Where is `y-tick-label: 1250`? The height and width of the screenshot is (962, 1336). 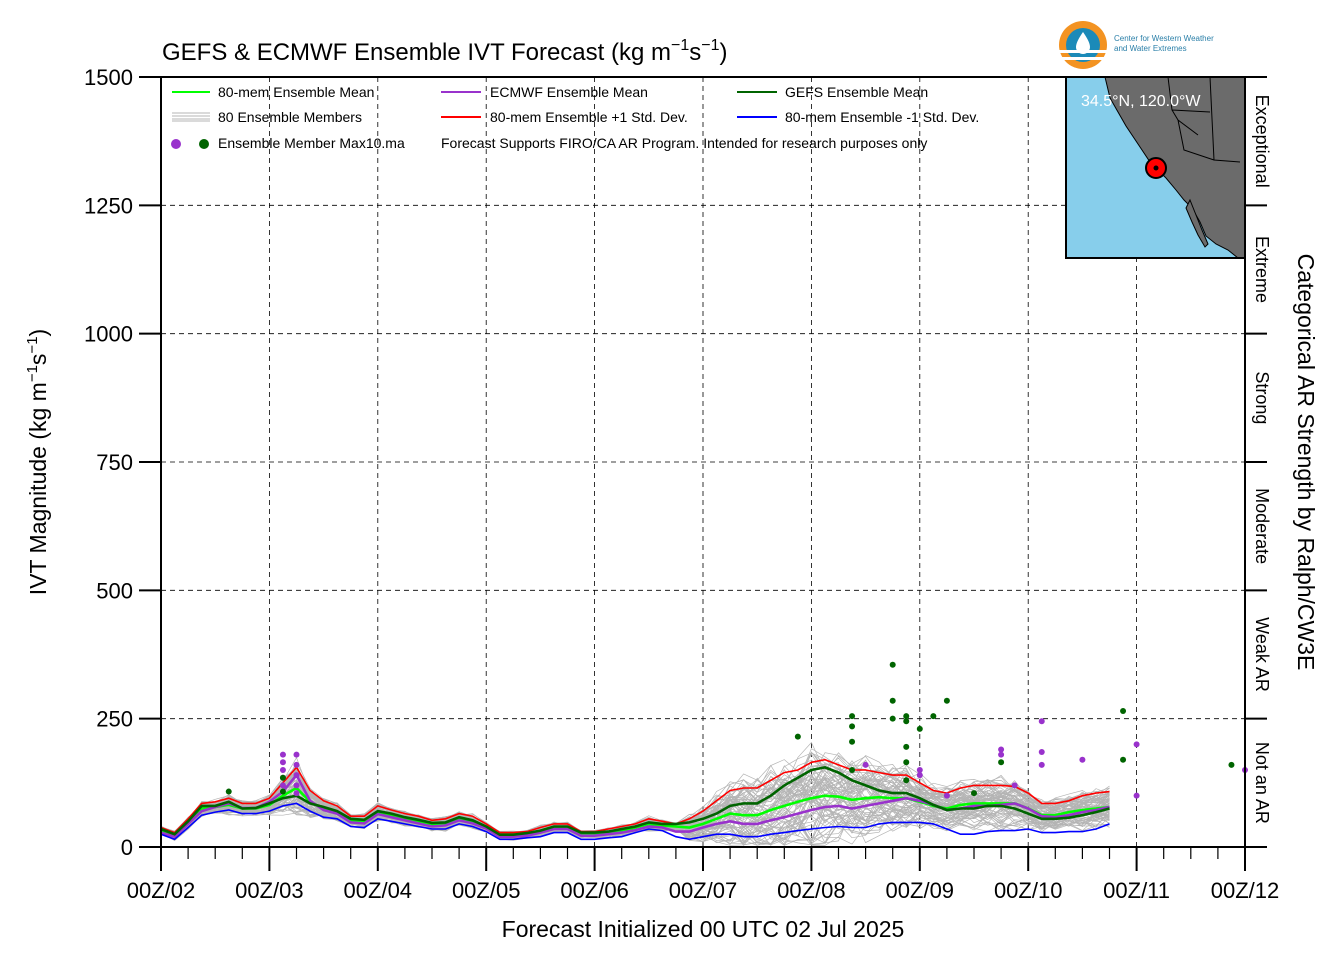
y-tick-label: 1250 is located at coordinates (108, 205).